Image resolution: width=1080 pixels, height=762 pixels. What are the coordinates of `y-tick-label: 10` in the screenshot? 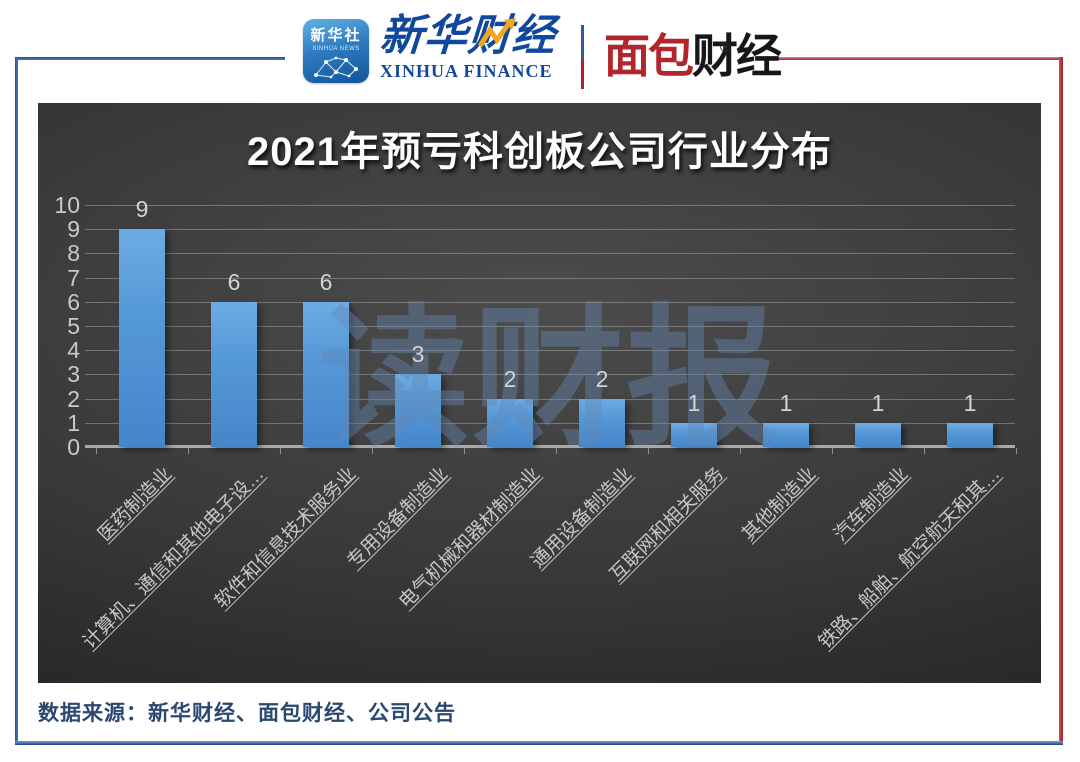 It's located at (67, 205).